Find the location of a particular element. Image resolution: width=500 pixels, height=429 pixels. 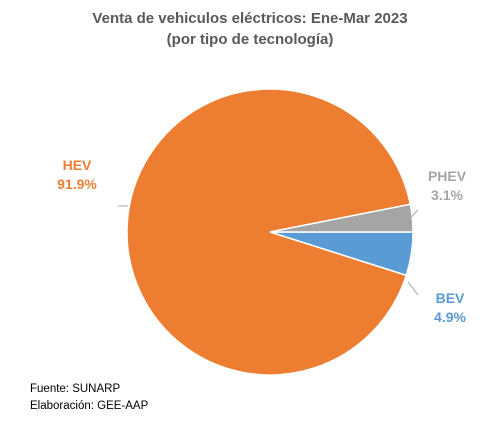

pie-slice-phev is located at coordinates (341, 218).